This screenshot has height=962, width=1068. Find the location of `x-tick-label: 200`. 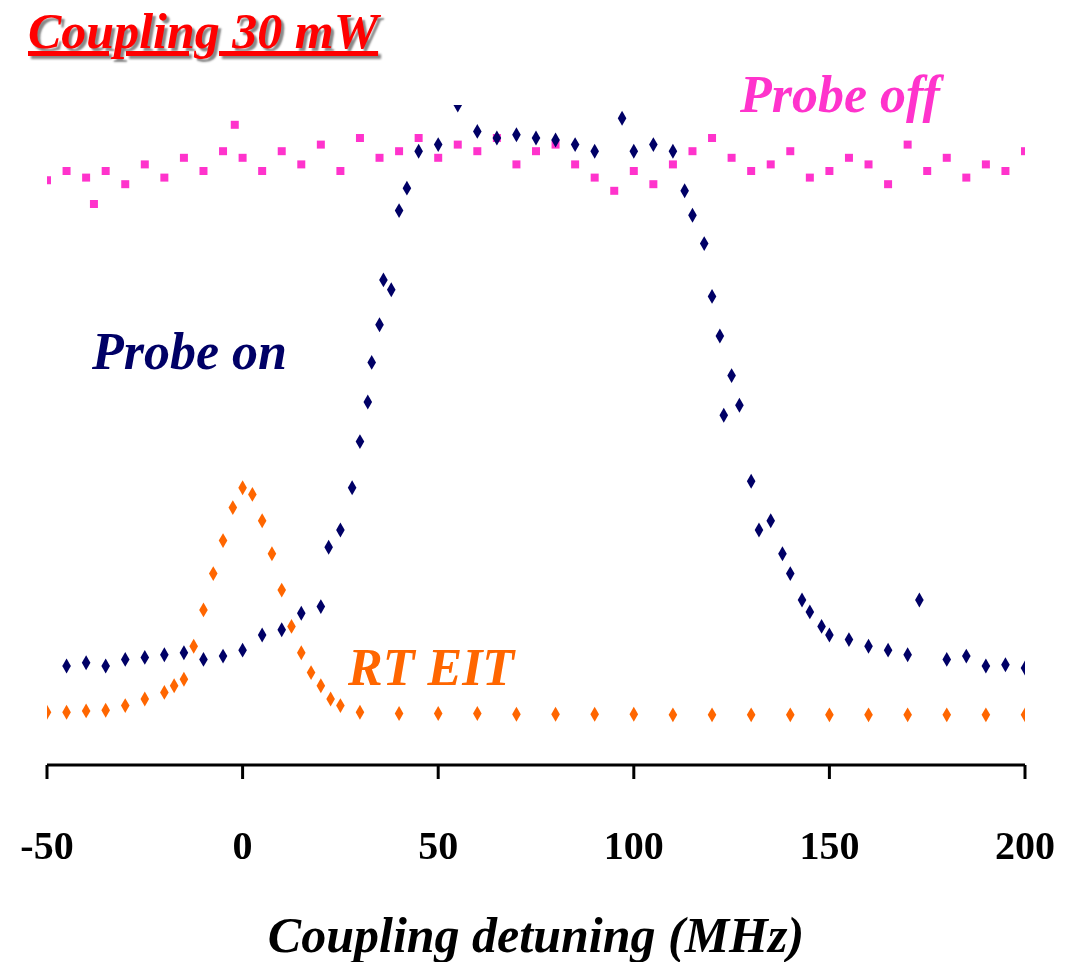

x-tick-label: 200 is located at coordinates (1025, 846).